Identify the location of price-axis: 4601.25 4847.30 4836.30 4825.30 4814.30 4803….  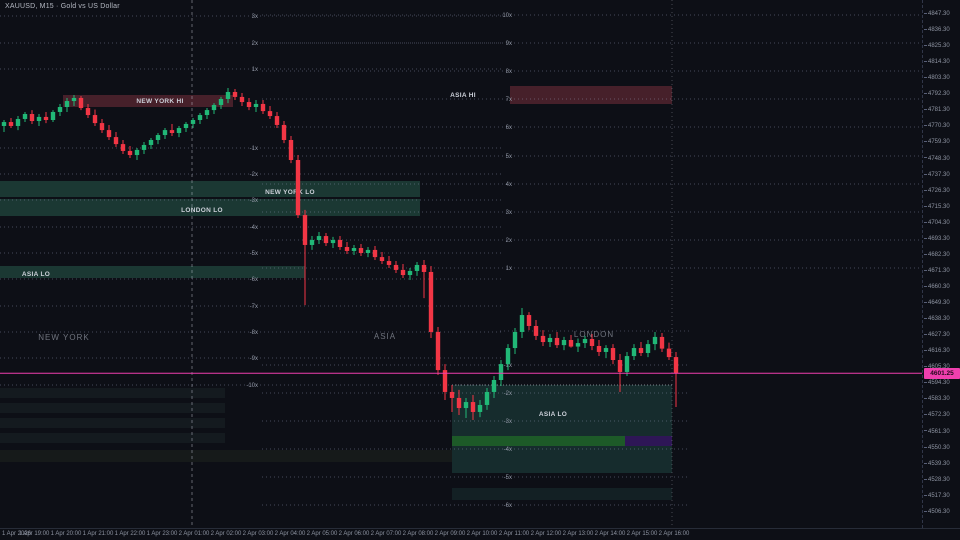
(941, 264).